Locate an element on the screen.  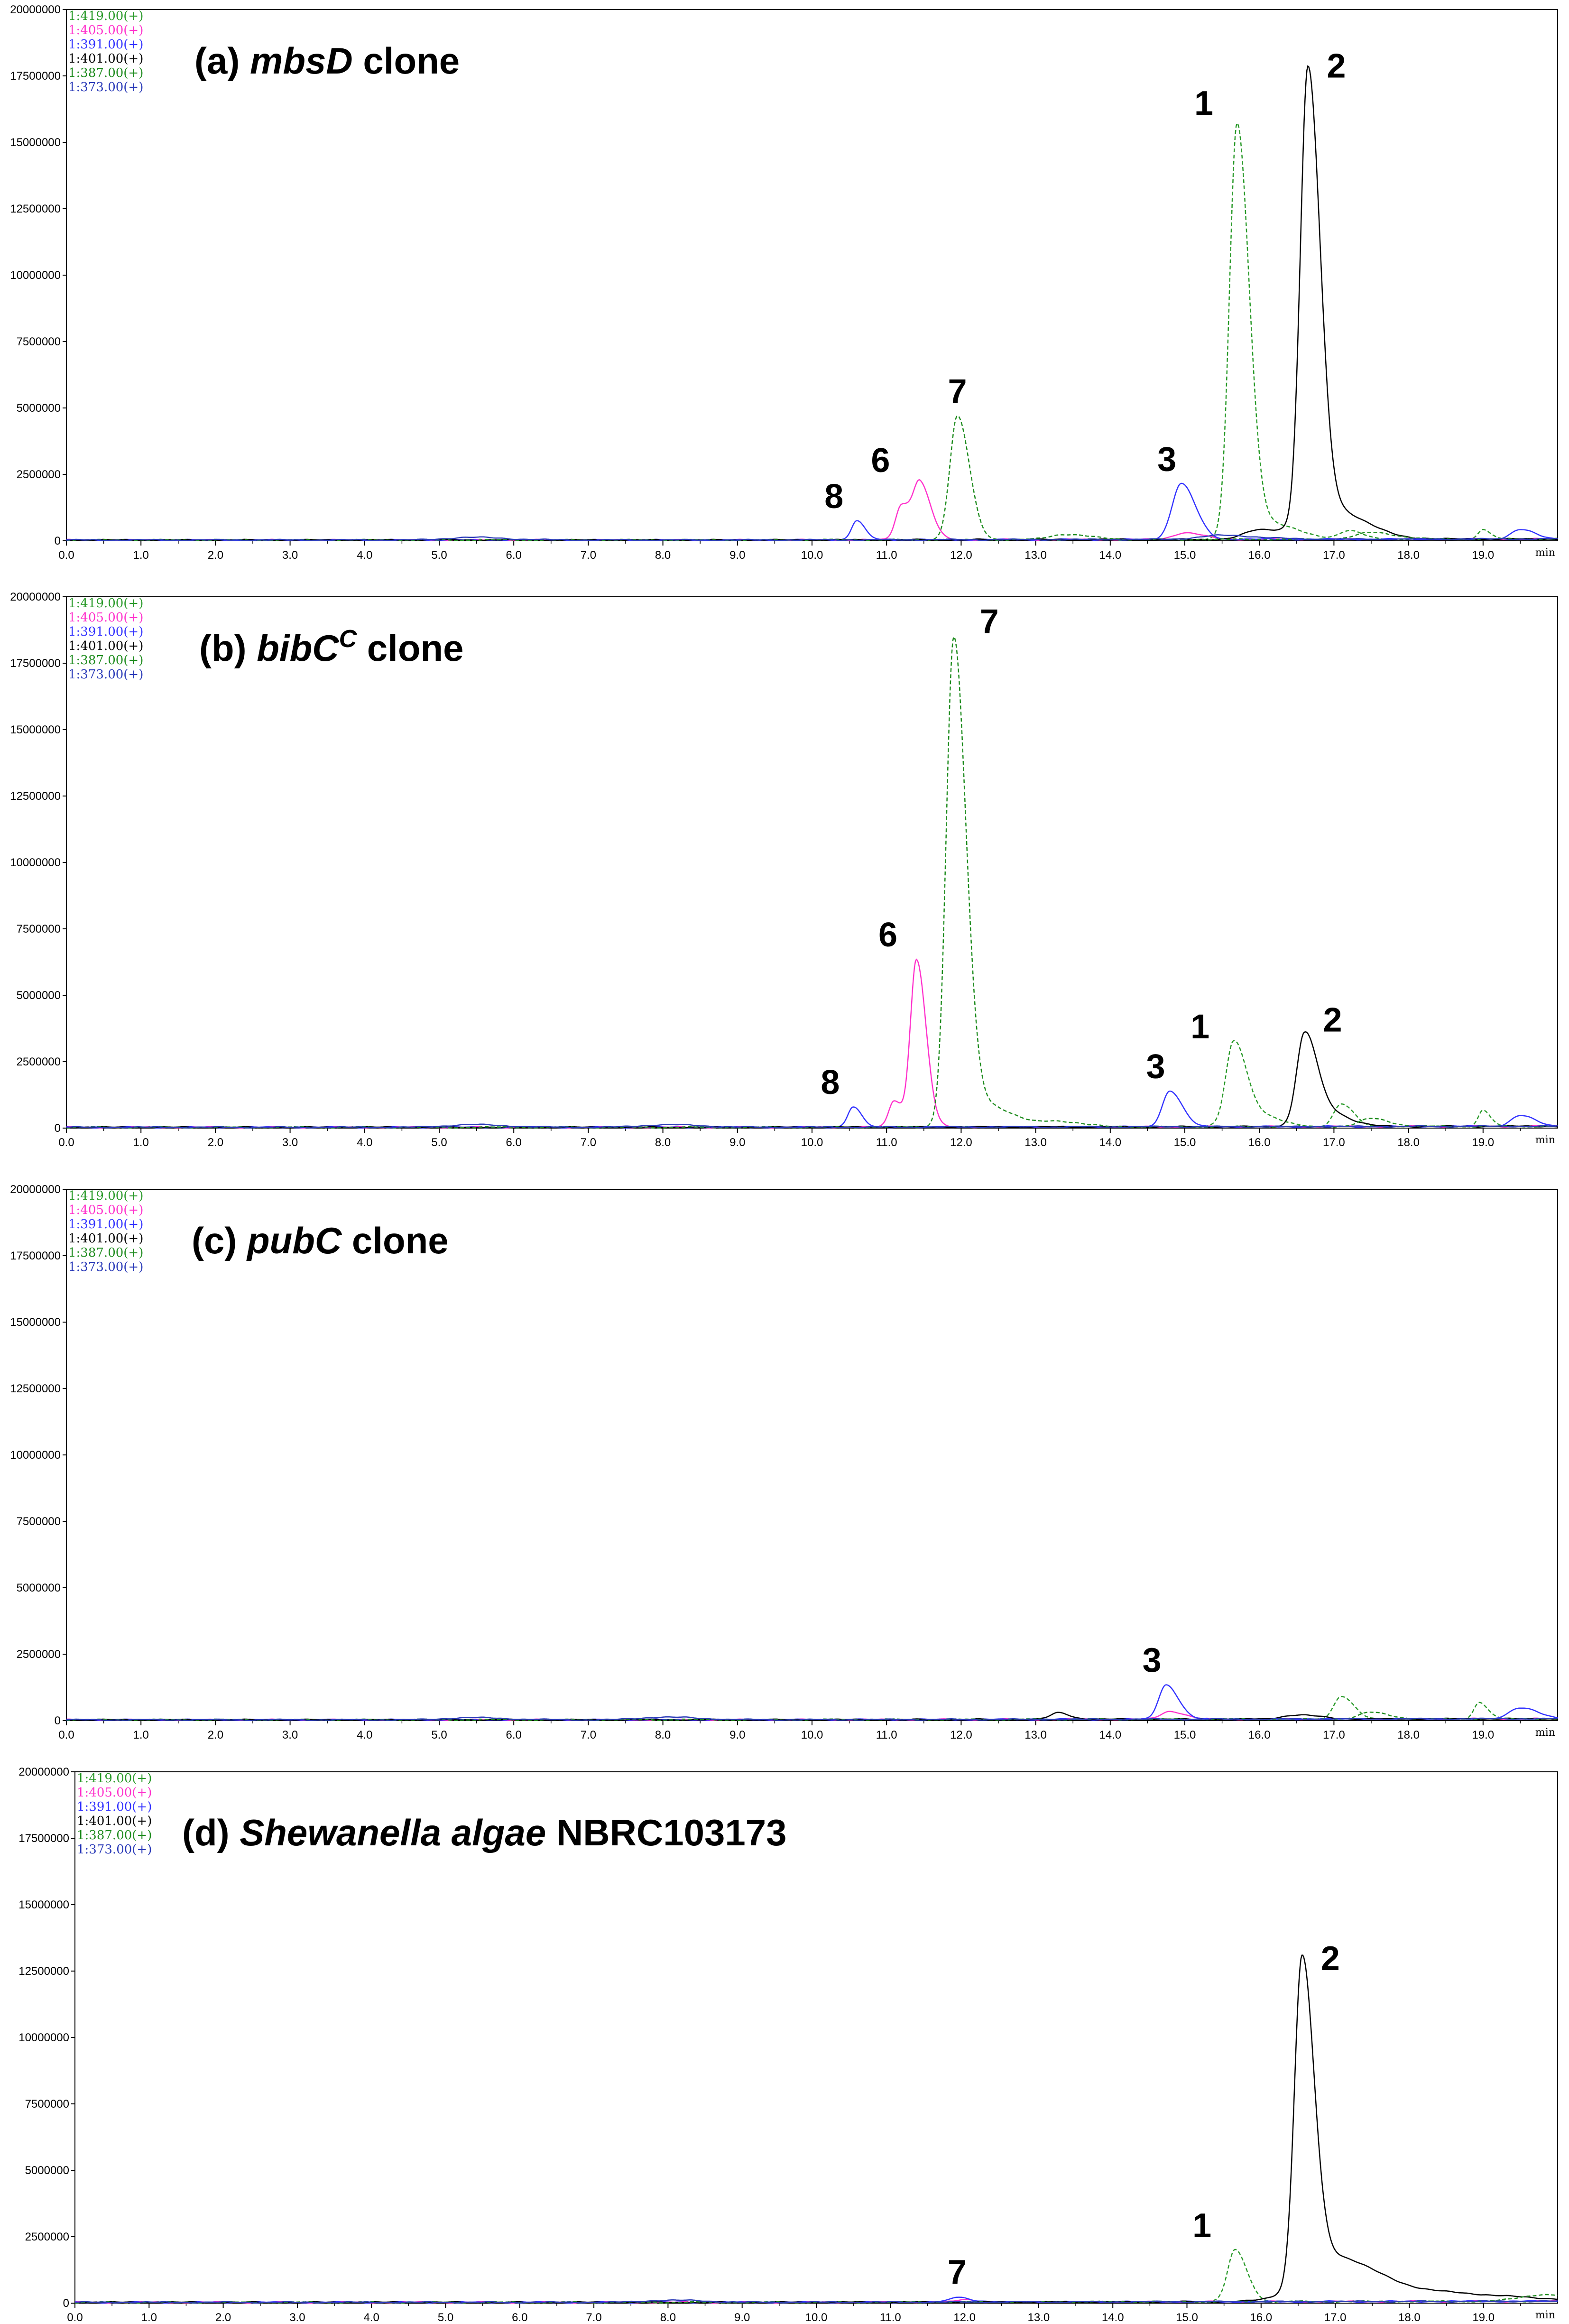
peak-label: 6 is located at coordinates (887, 935).